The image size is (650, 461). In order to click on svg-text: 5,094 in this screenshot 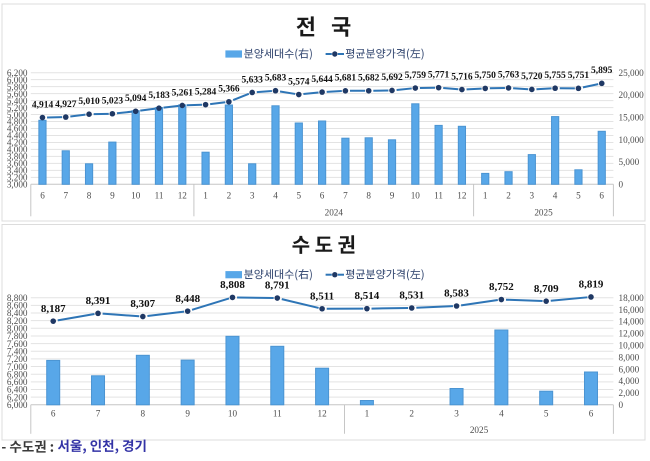, I will do `click(136, 99)`.